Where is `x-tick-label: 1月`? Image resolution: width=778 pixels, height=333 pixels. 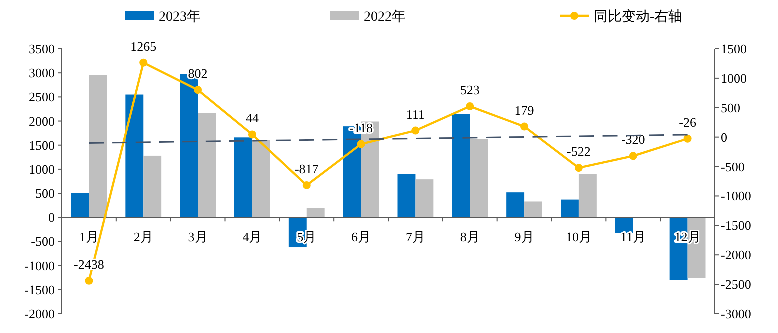
x-tick-label: 1月 is located at coordinates (89, 237).